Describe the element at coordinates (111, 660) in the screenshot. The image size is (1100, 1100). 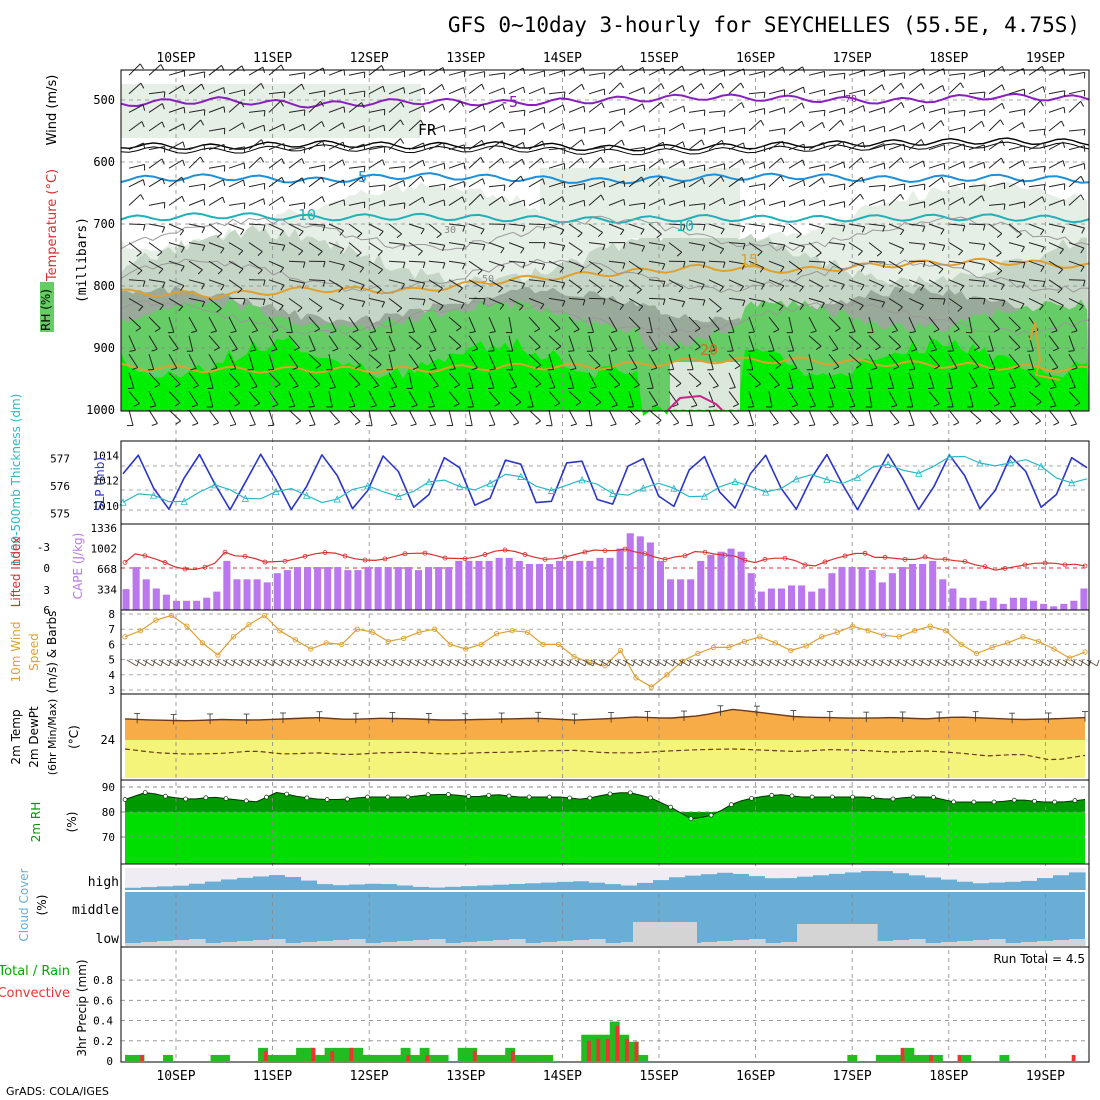
I see `wind-tick-label: 5` at that location.